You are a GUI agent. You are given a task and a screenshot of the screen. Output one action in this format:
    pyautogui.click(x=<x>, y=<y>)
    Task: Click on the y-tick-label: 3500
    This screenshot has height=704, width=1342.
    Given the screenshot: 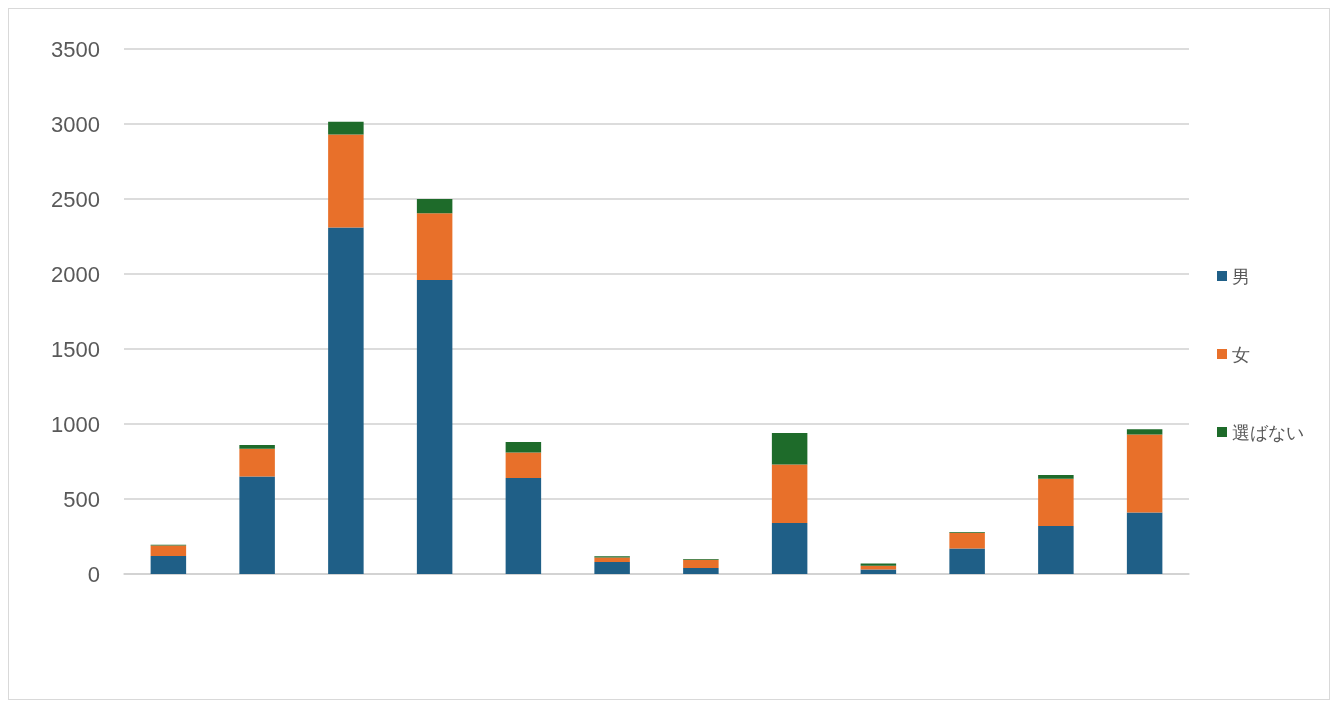 What is the action you would take?
    pyautogui.click(x=75, y=49)
    